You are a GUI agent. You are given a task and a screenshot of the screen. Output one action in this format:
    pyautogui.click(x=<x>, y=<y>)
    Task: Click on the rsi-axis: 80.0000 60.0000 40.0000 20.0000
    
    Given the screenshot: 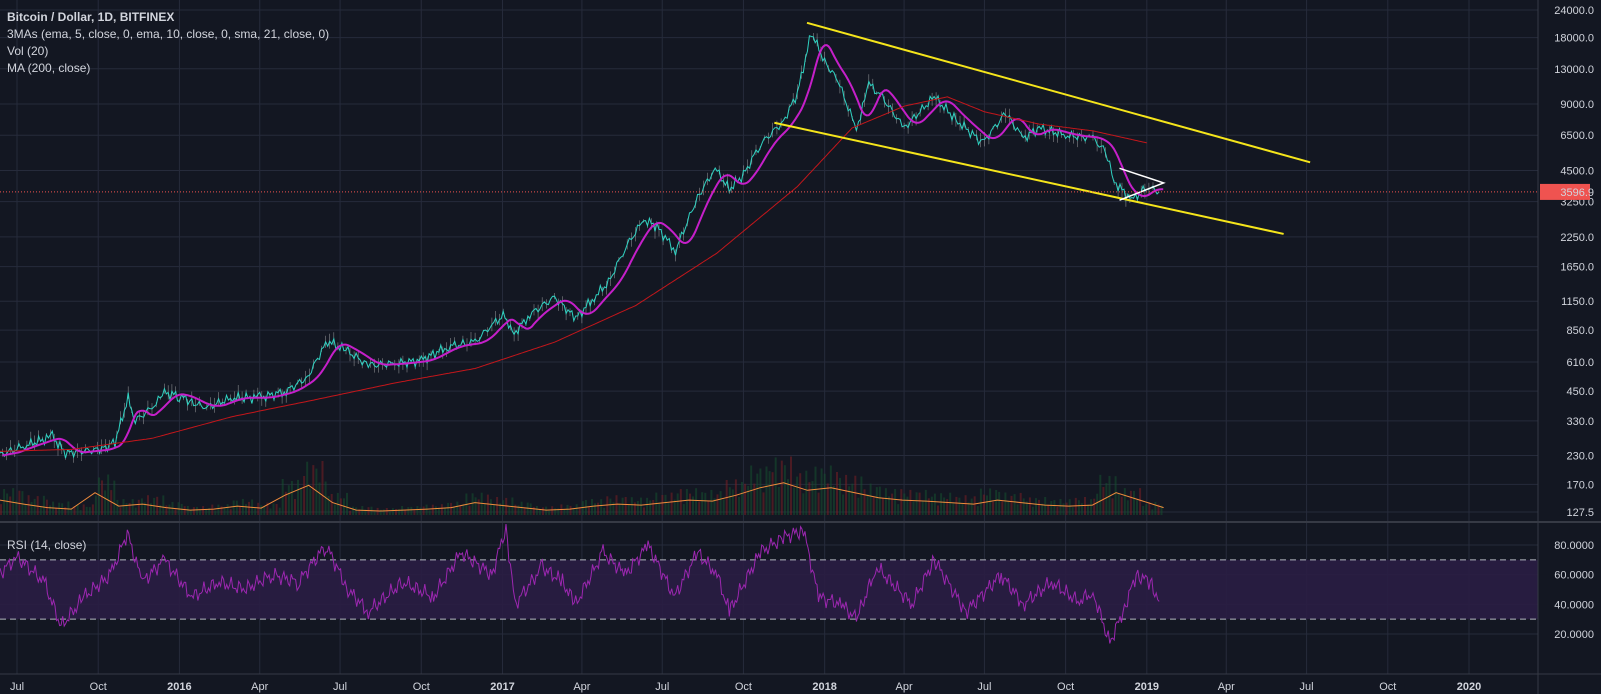 What is the action you would take?
    pyautogui.click(x=1574, y=590)
    